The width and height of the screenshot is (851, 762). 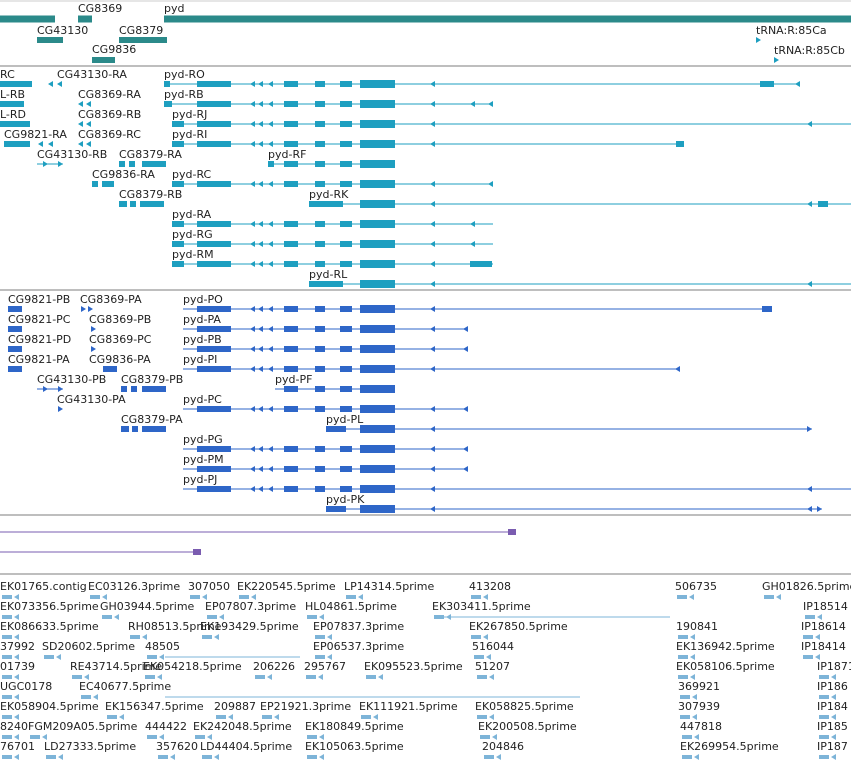 What do you see at coordinates (203, 459) in the screenshot?
I see `feature-label-pyd-pm: pyd-PM` at bounding box center [203, 459].